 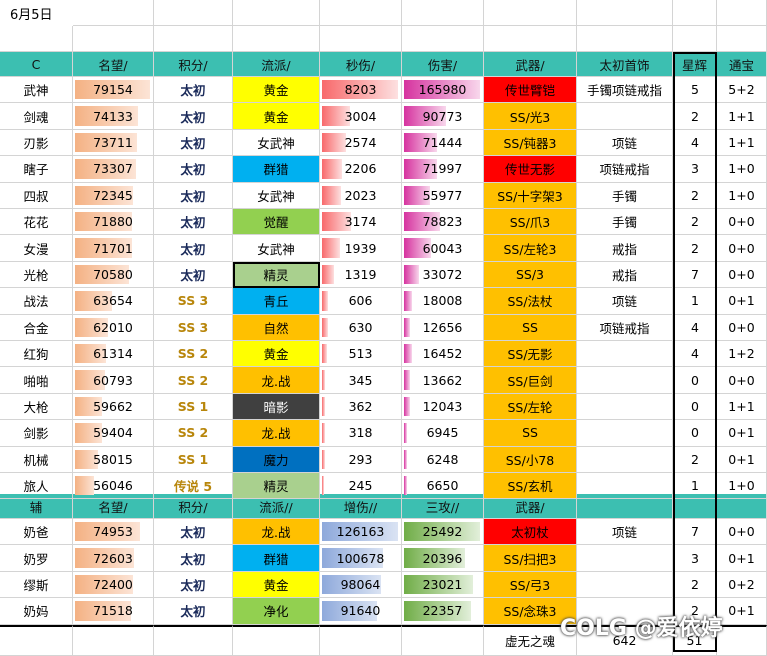 What do you see at coordinates (36, 459) in the screenshot?
I see `row-name: 机械` at bounding box center [36, 459].